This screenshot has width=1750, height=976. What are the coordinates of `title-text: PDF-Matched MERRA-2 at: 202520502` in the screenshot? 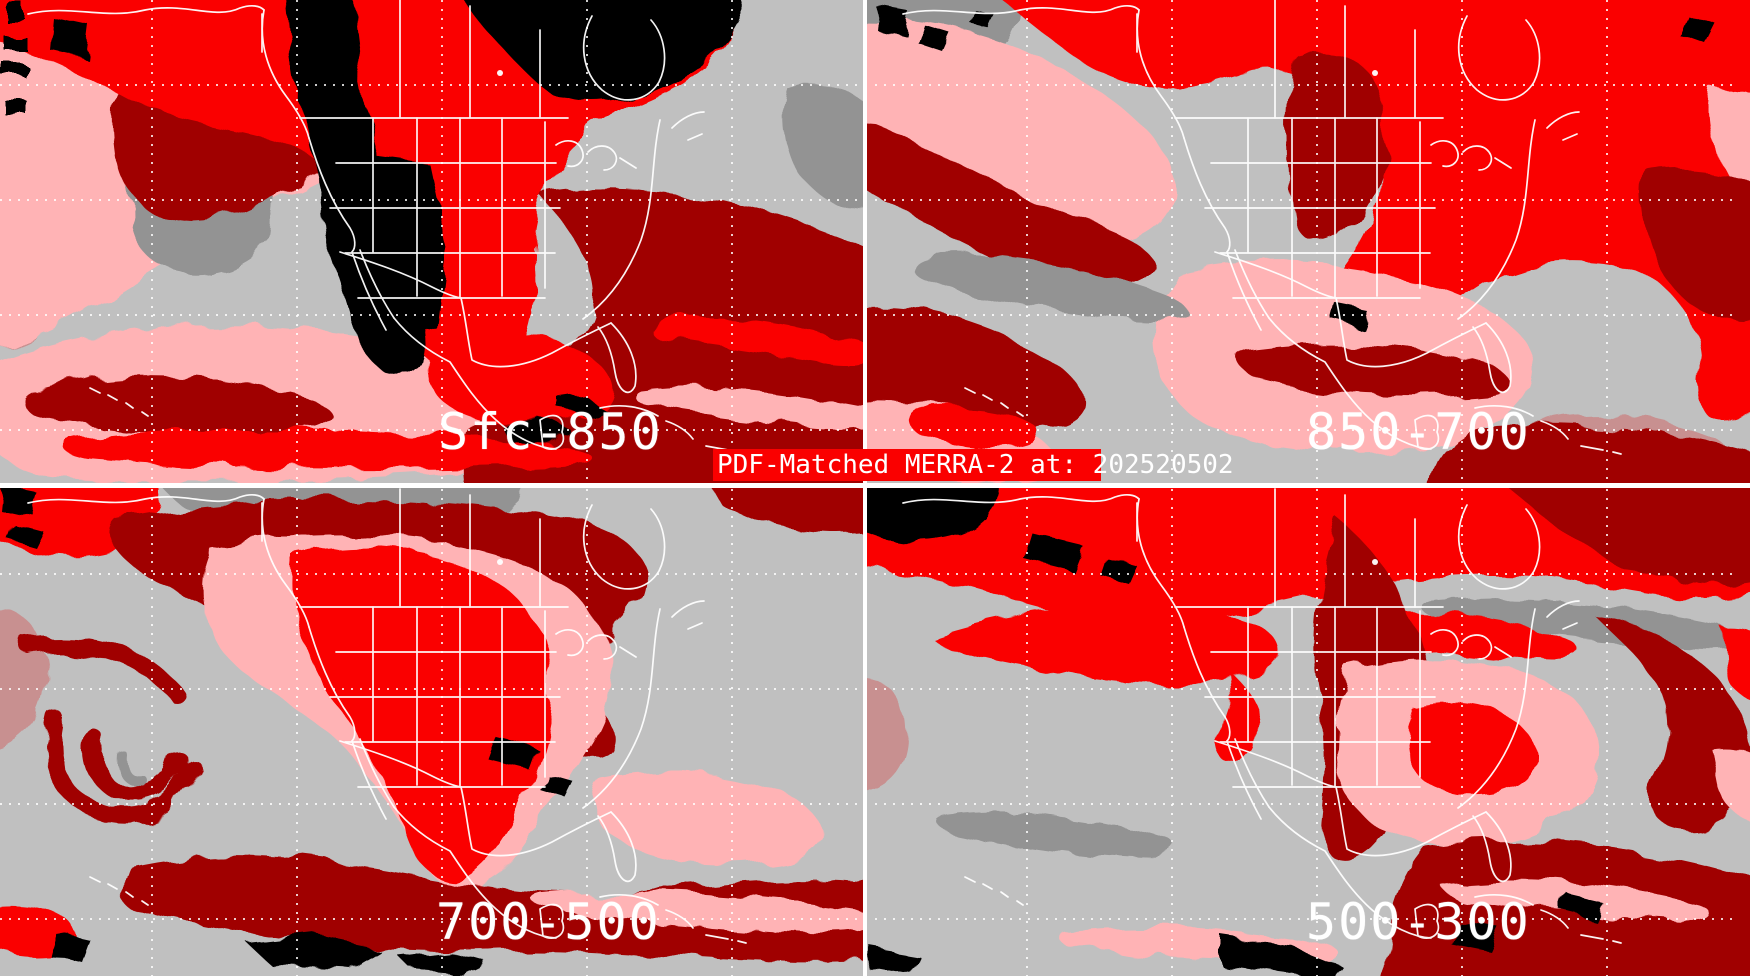 It's located at (975, 465).